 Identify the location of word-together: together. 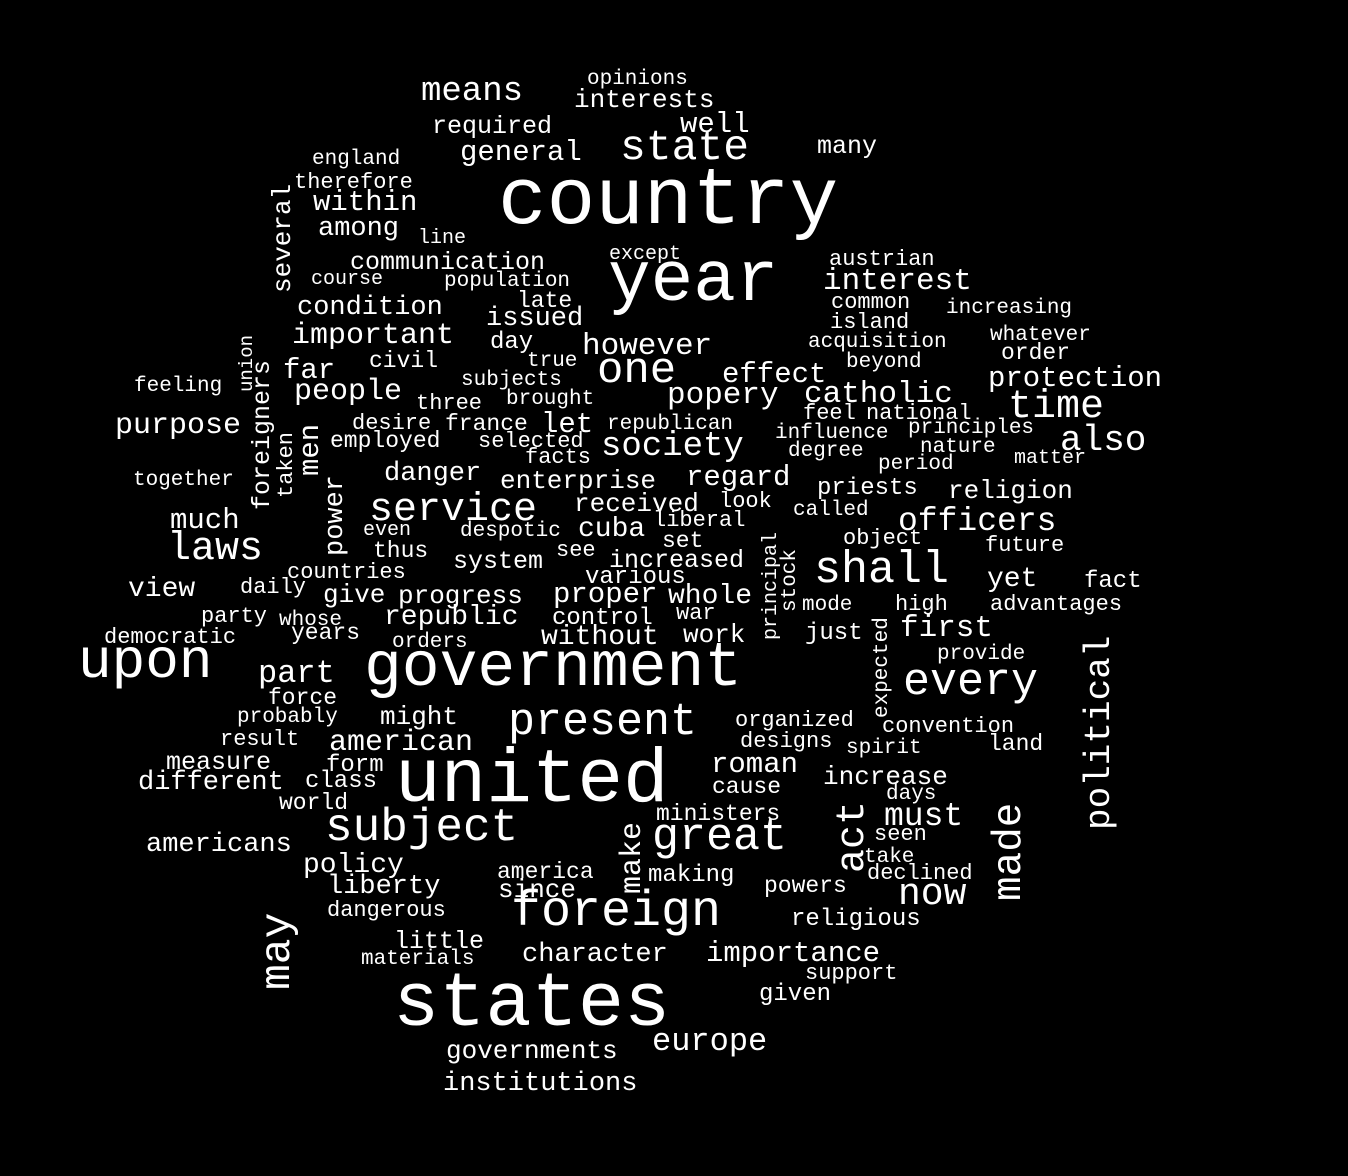
(183, 480).